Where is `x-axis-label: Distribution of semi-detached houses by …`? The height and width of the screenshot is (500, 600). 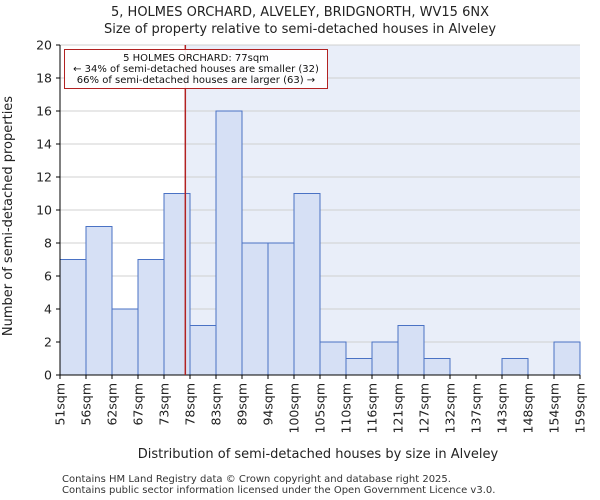 x-axis-label: Distribution of semi-detached houses by … is located at coordinates (318, 454).